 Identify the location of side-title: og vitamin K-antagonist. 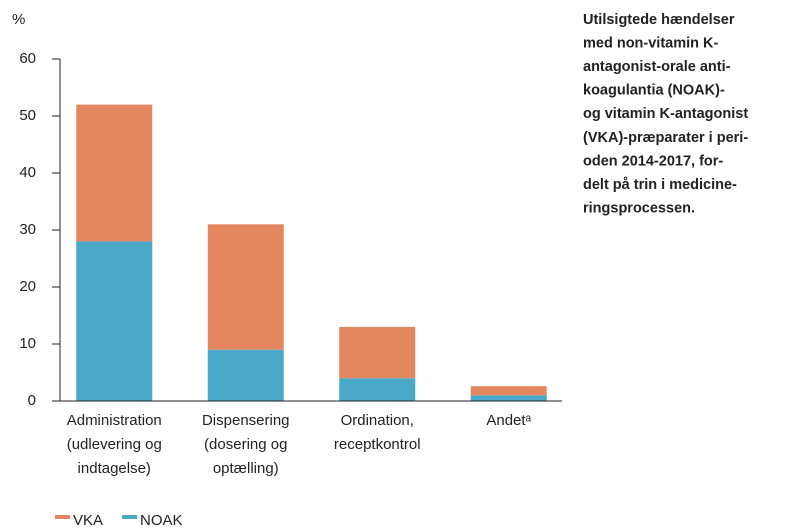
(665, 114).